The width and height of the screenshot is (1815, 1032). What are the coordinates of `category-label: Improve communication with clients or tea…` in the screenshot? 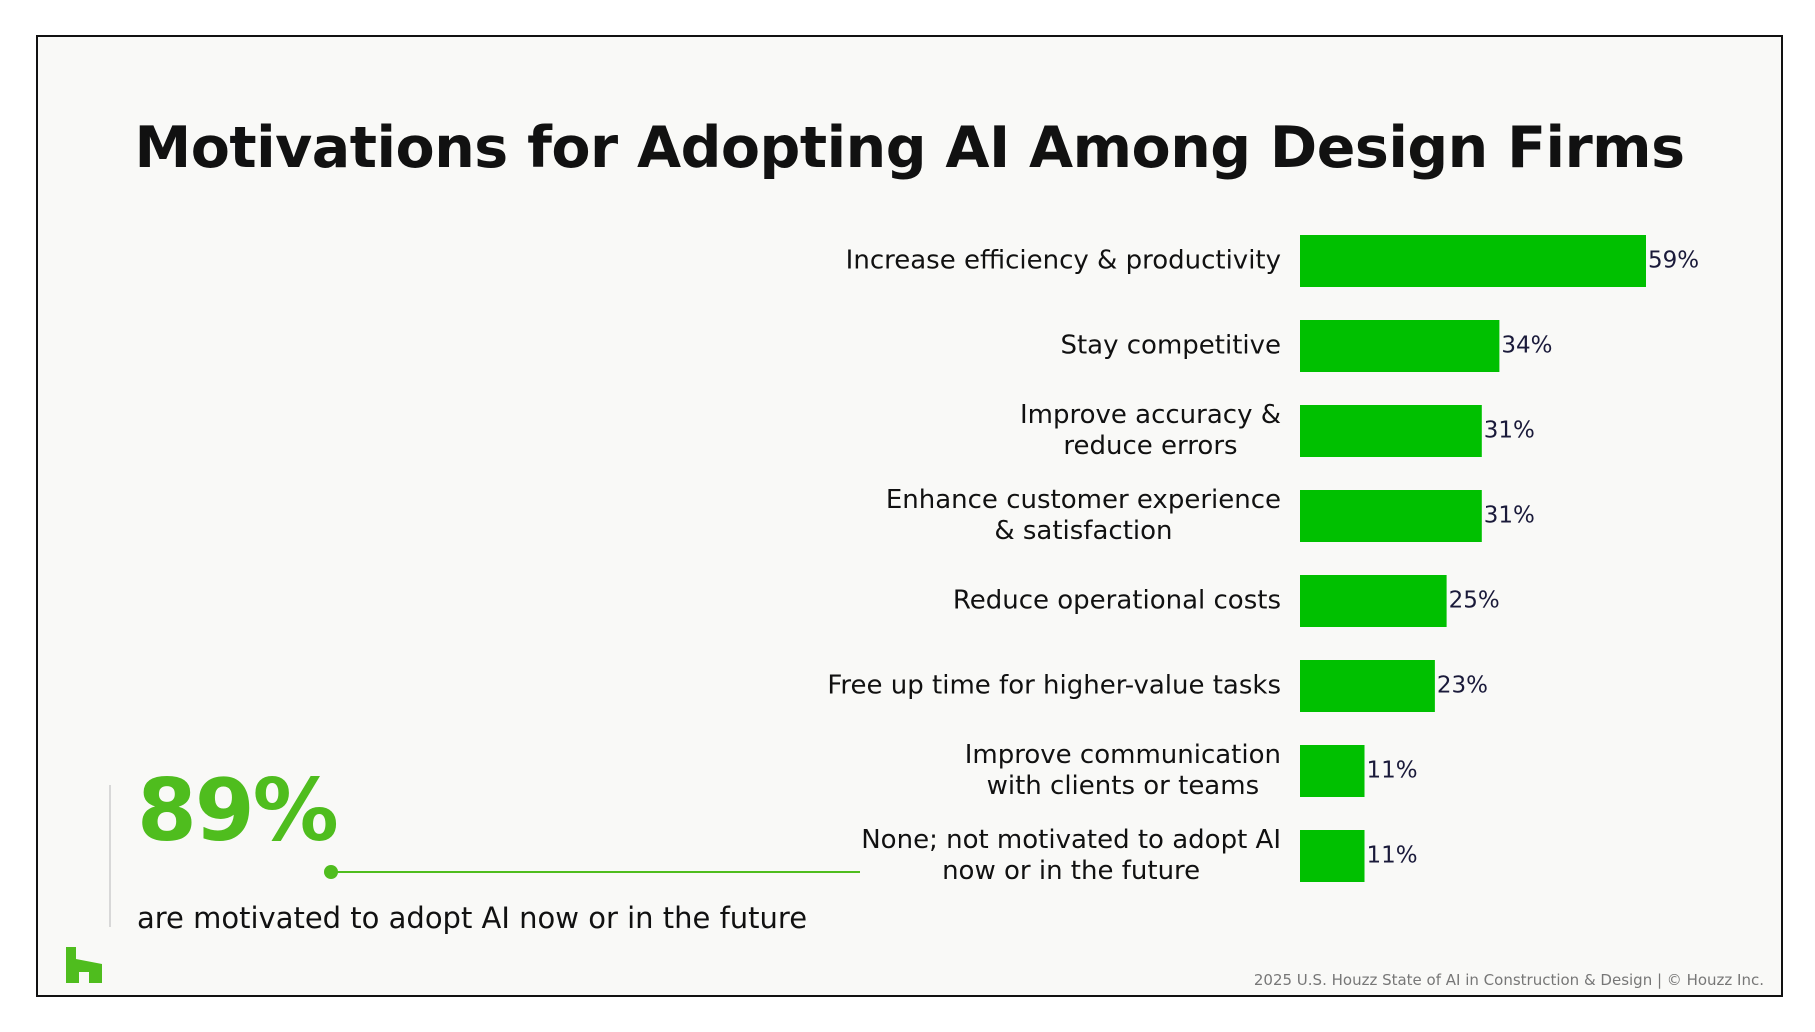 It's located at (1123, 770).